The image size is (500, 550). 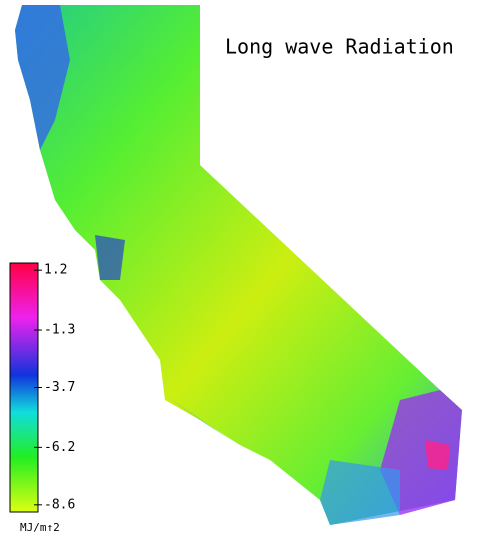 What do you see at coordinates (339, 47) in the screenshot?
I see `map-title: Long wave Radiation` at bounding box center [339, 47].